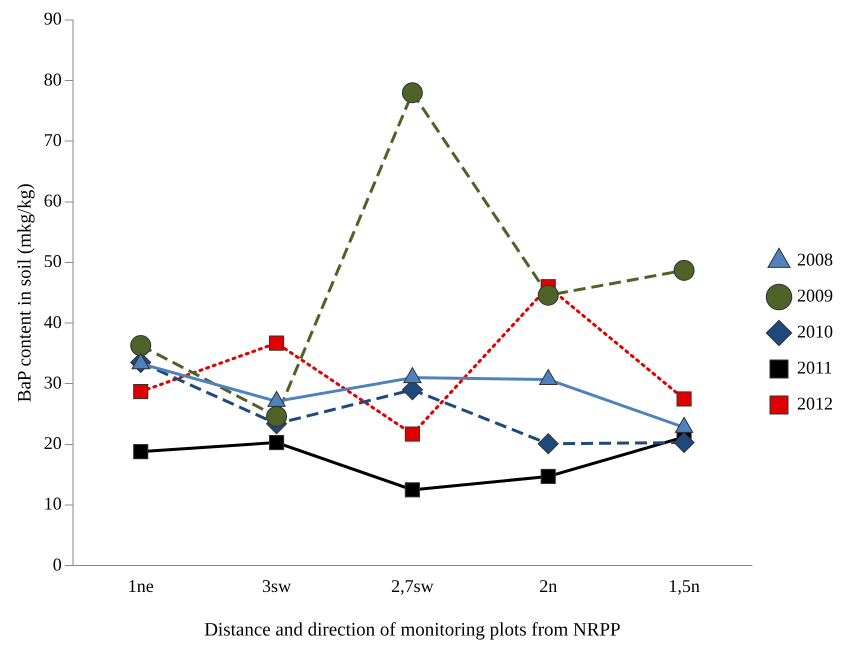 The image size is (853, 656). I want to click on x-tick-label: 2,7sw, so click(412, 586).